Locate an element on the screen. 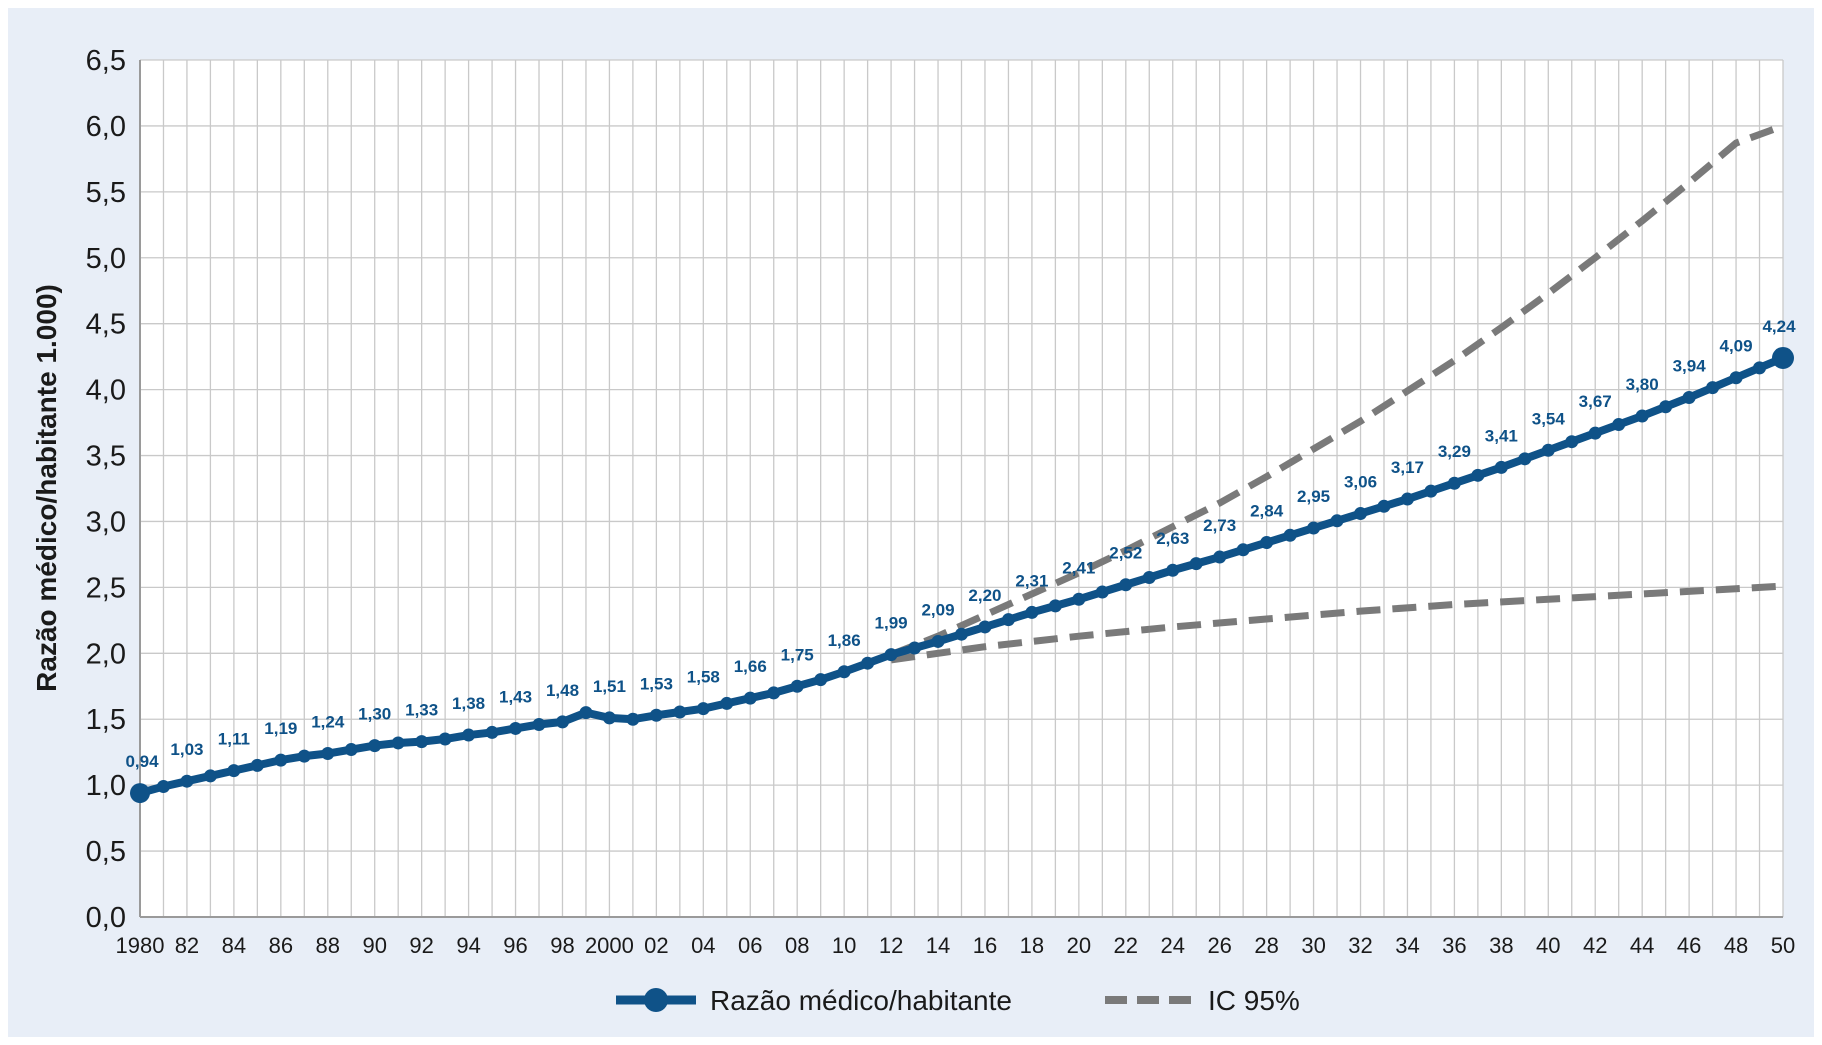 The height and width of the screenshot is (1045, 1822). y-tick-label: 2,5 is located at coordinates (106, 588).